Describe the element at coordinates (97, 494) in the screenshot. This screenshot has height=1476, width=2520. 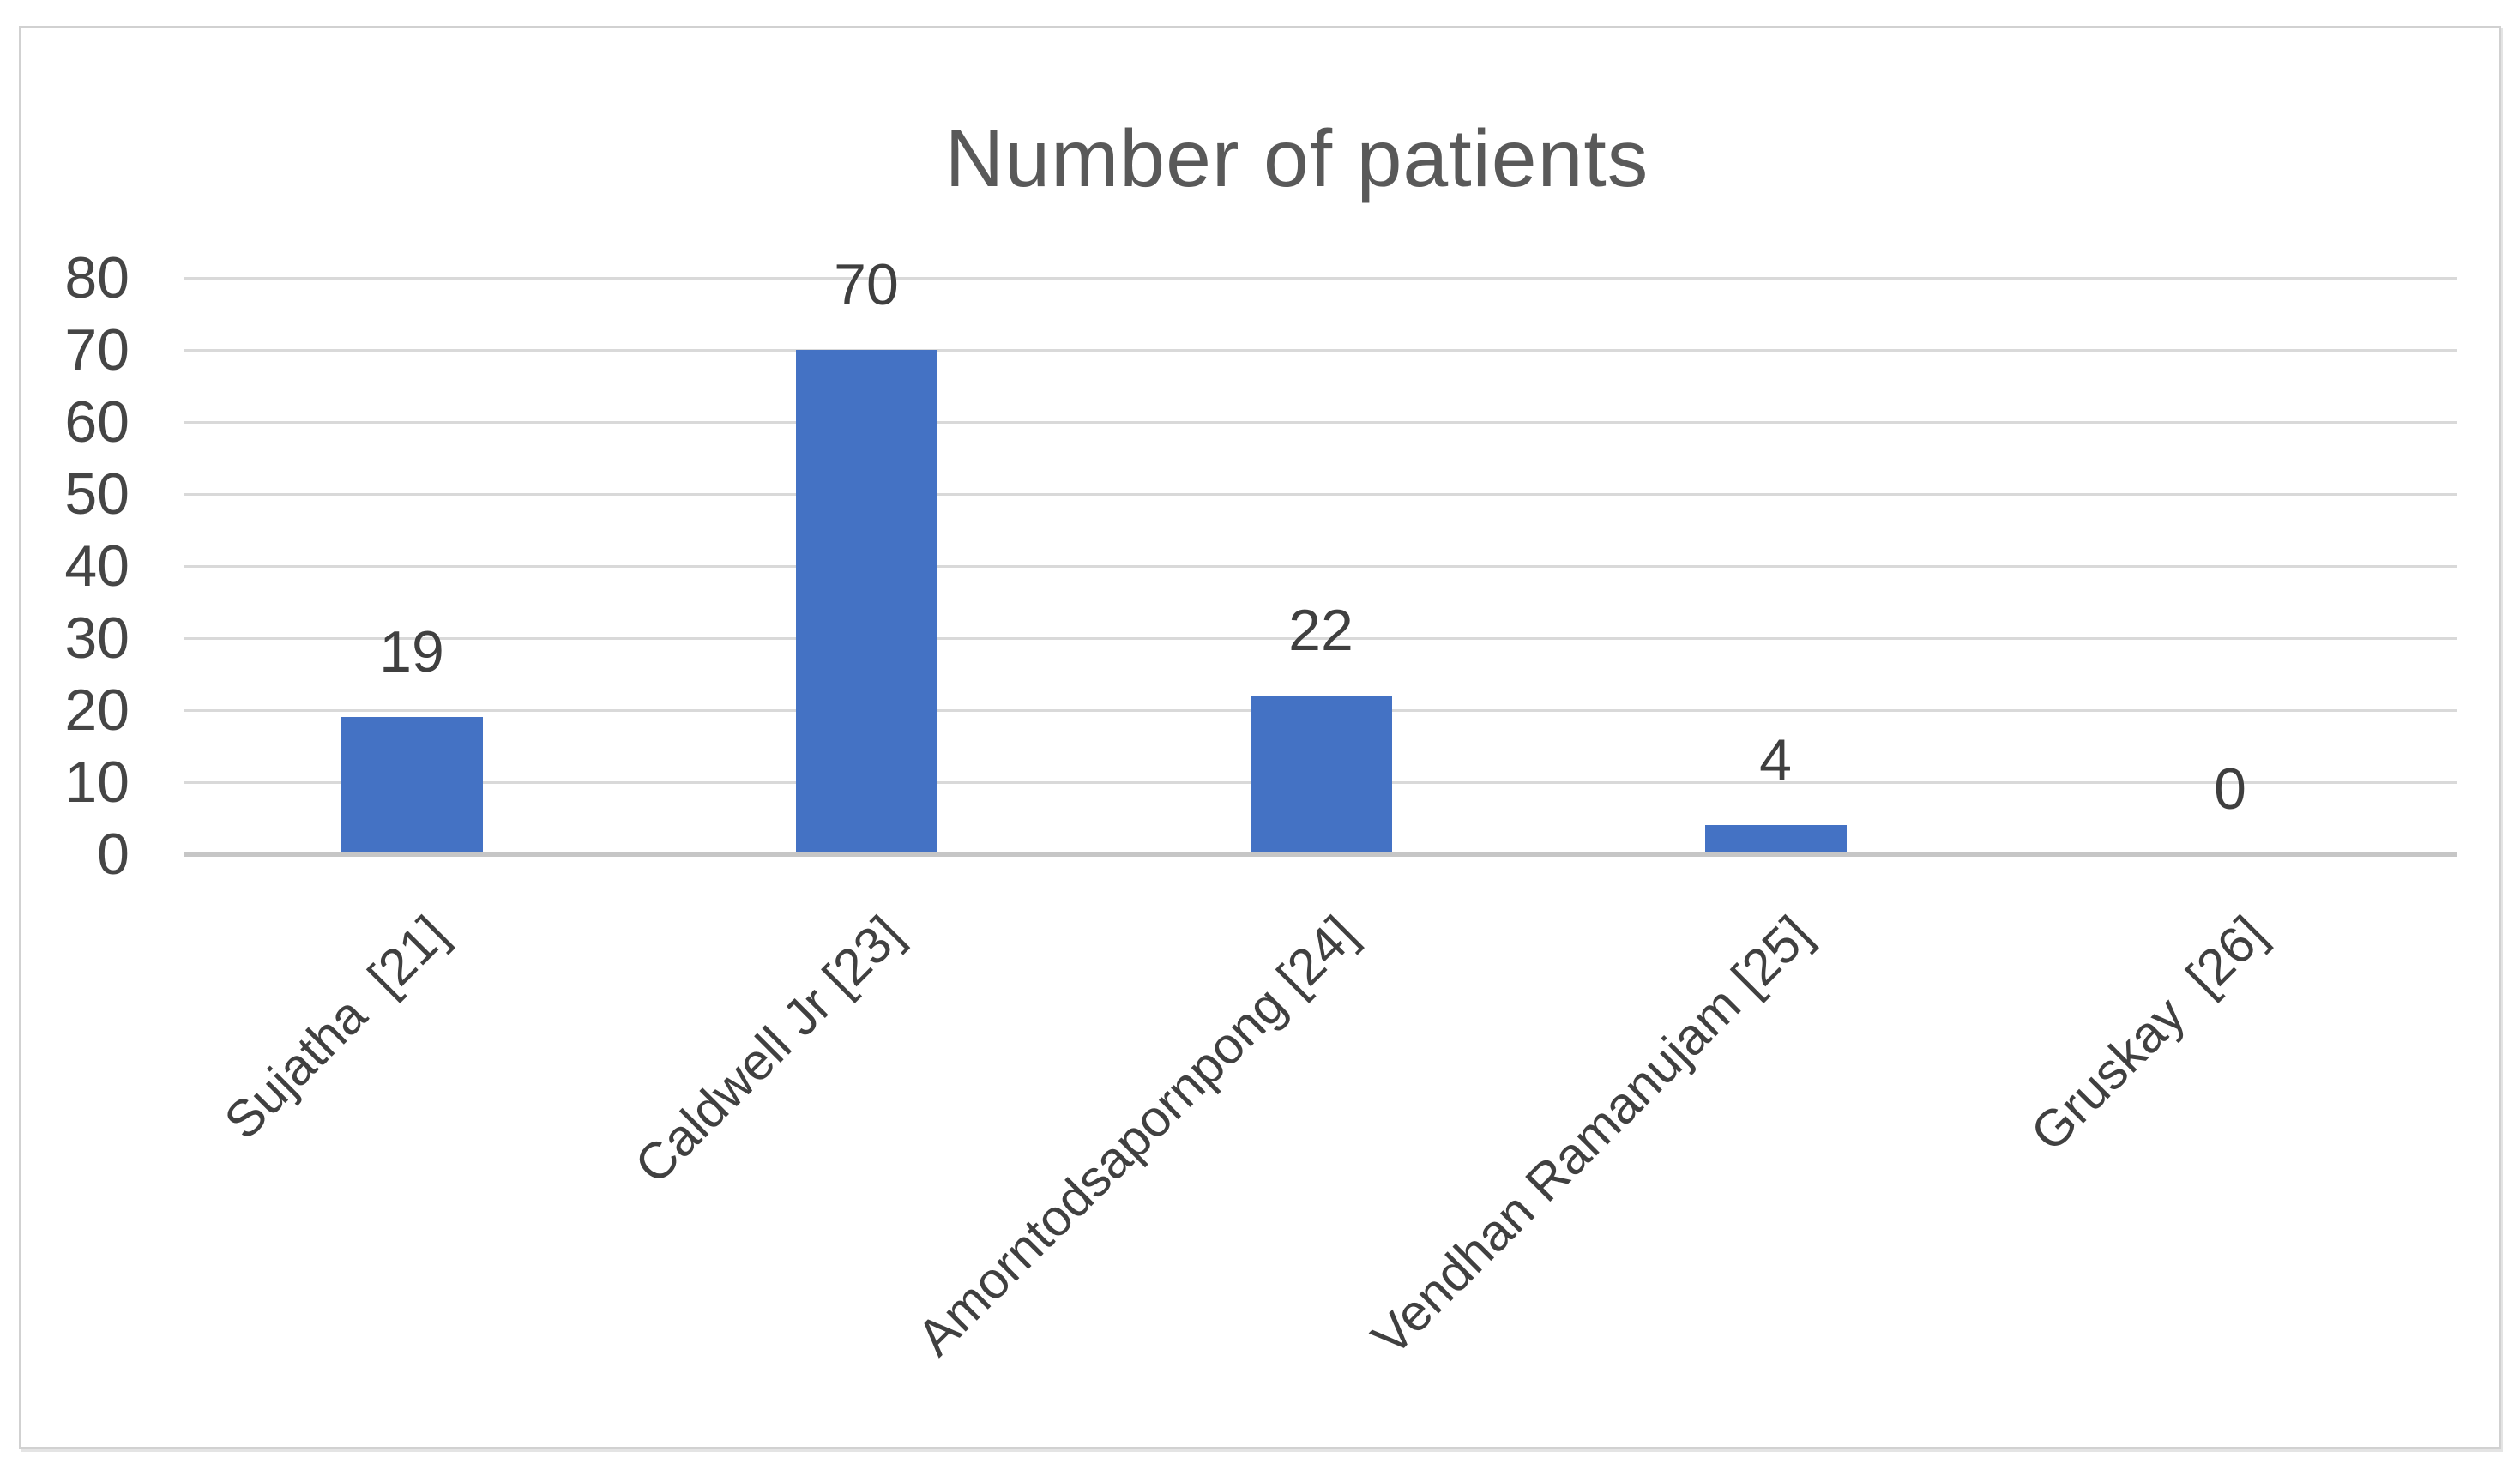
I see `y-tick-label-50: 50` at that location.